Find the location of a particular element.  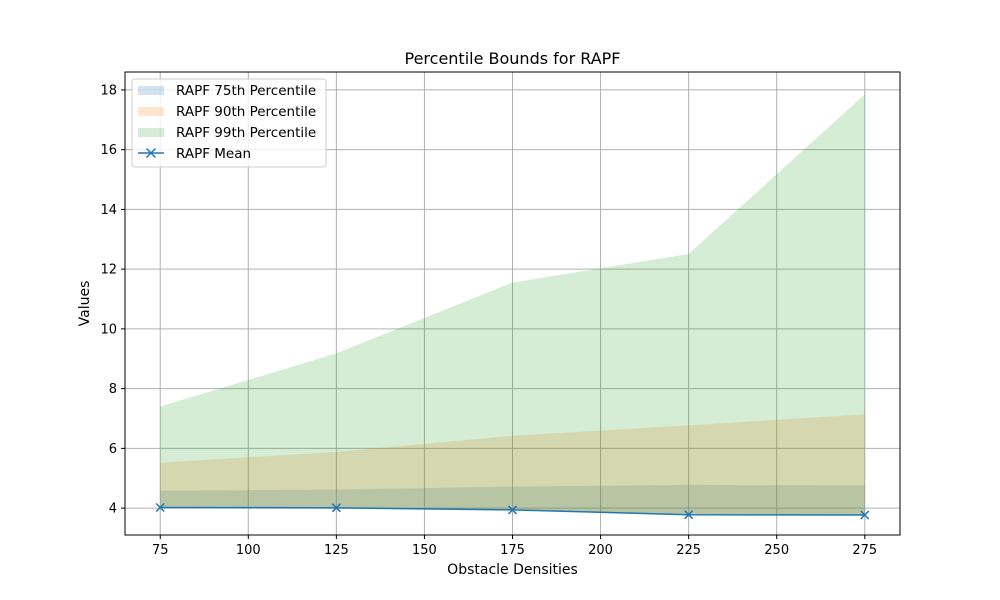

x-tick-label: 200 is located at coordinates (600, 550).